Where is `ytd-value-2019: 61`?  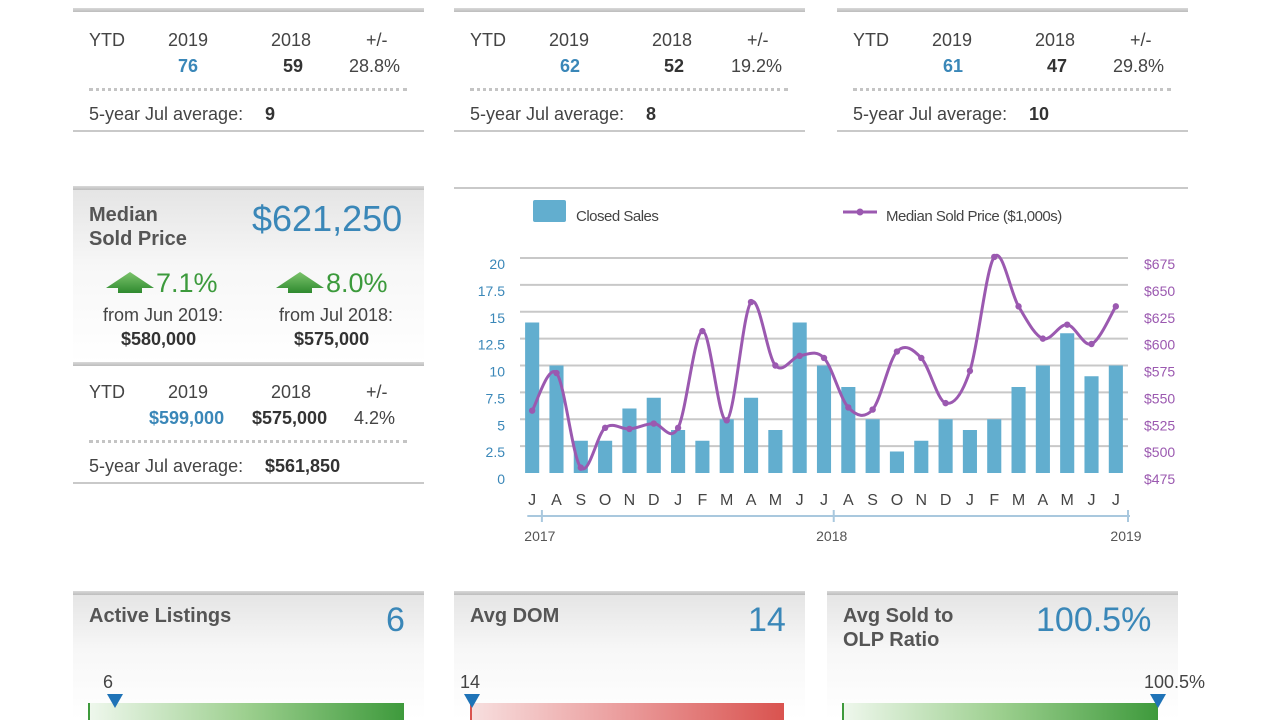 ytd-value-2019: 61 is located at coordinates (953, 66).